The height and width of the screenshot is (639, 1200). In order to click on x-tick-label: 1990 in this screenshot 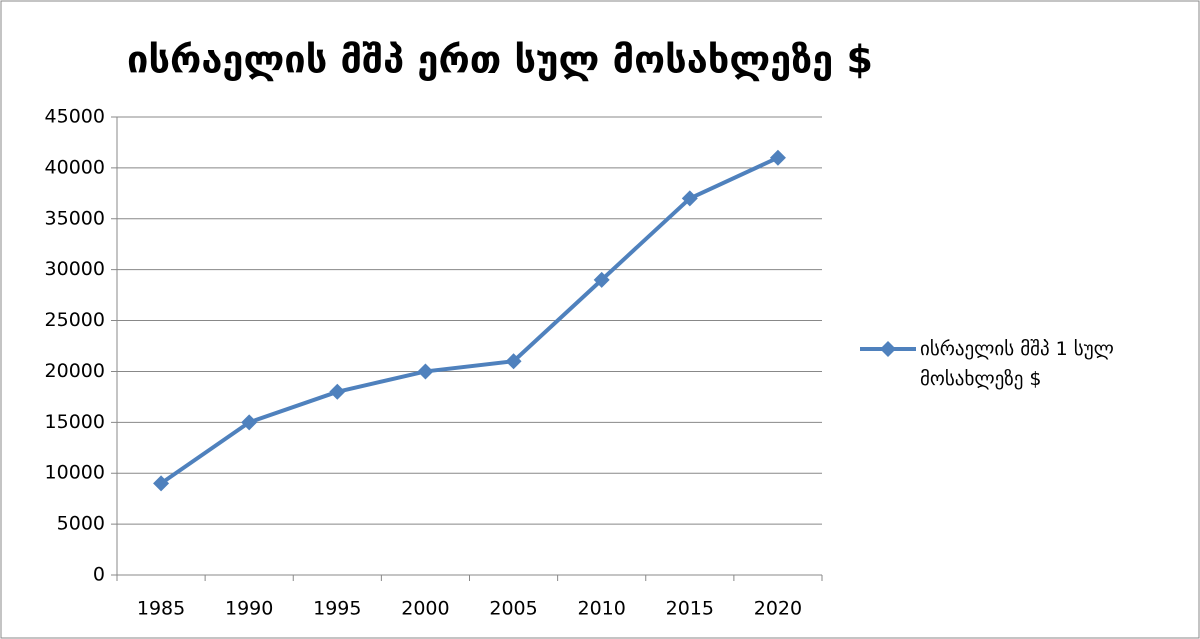, I will do `click(249, 609)`.